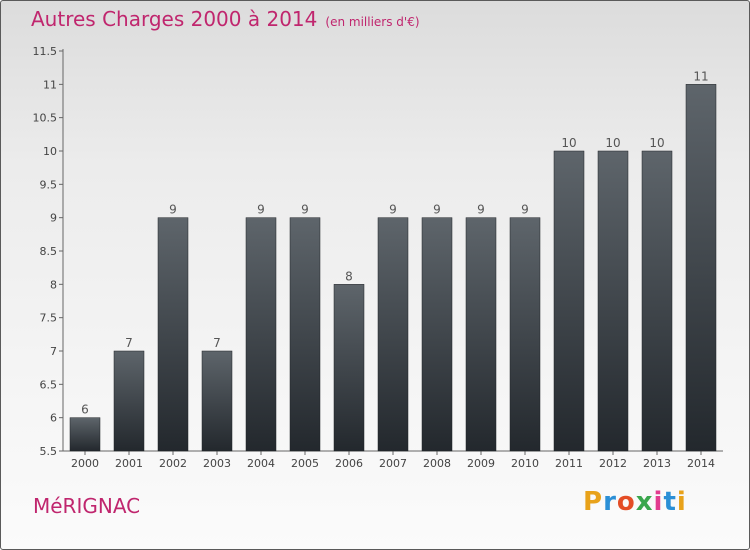 The height and width of the screenshot is (550, 750). Describe the element at coordinates (613, 463) in the screenshot. I see `x-tick-label: 2012` at that location.